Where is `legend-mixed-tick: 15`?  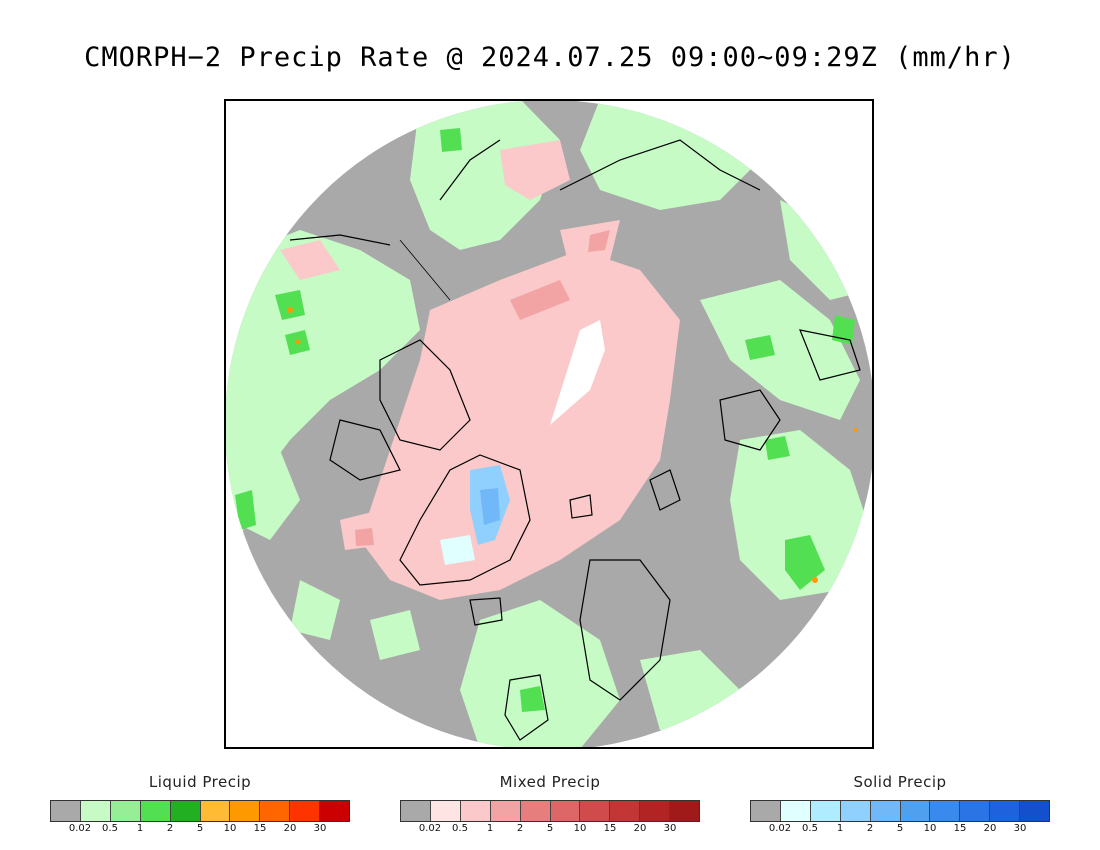 legend-mixed-tick: 15 is located at coordinates (610, 828).